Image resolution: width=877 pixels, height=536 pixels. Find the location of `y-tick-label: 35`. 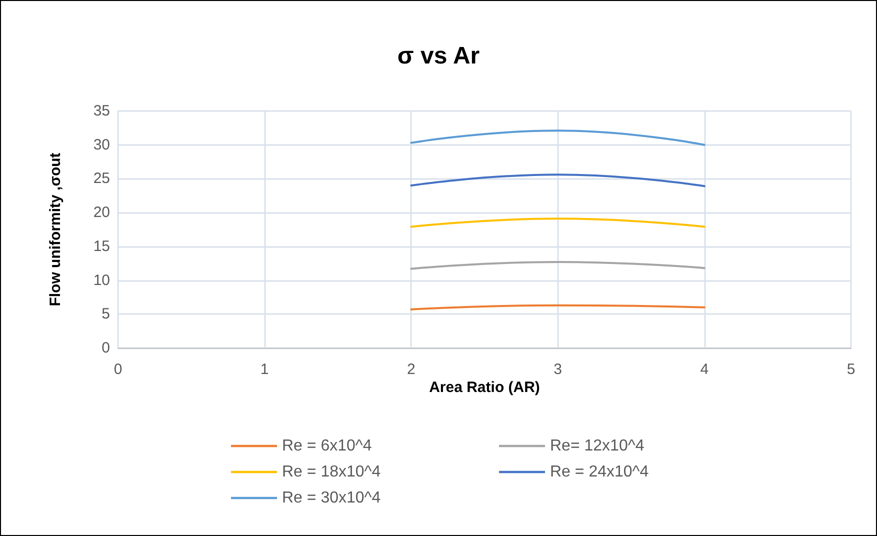

y-tick-label: 35 is located at coordinates (101, 111).